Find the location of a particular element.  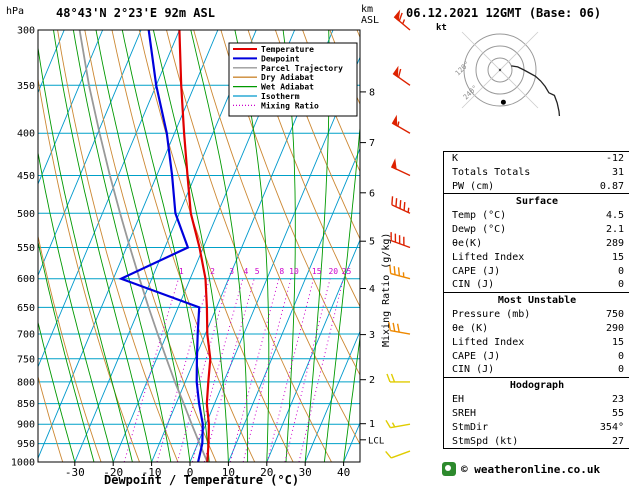

stat-value: 289 is located at coordinates (614, 243).